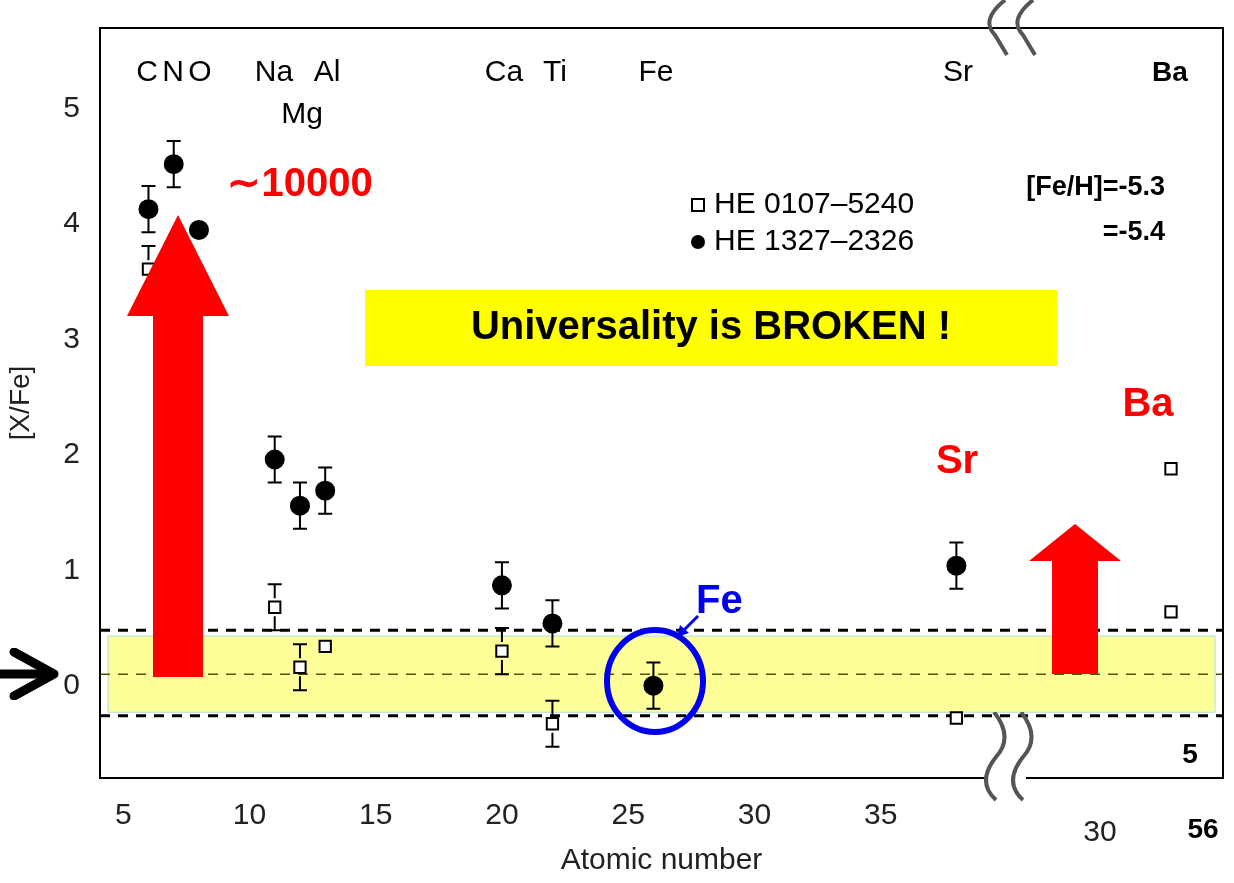 Image resolution: width=1234 pixels, height=883 pixels. I want to click on x-tick-label: 20, so click(502, 814).